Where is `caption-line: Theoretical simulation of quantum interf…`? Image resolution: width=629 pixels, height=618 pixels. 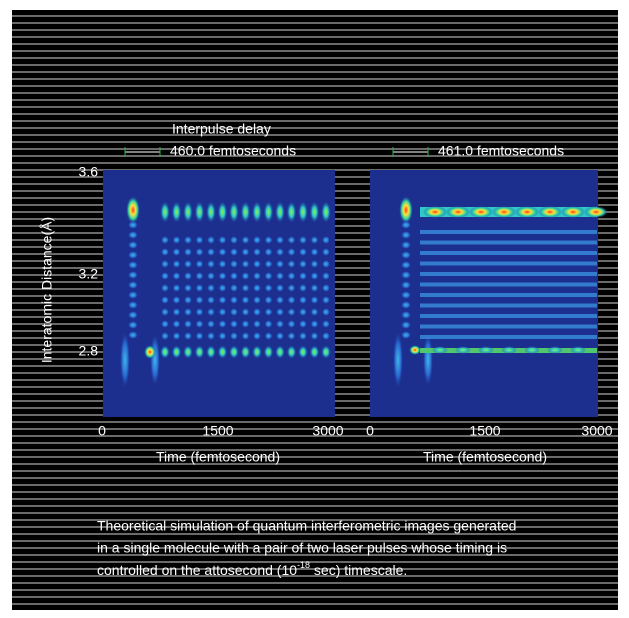 caption-line: Theoretical simulation of quantum interf… is located at coordinates (306, 526).